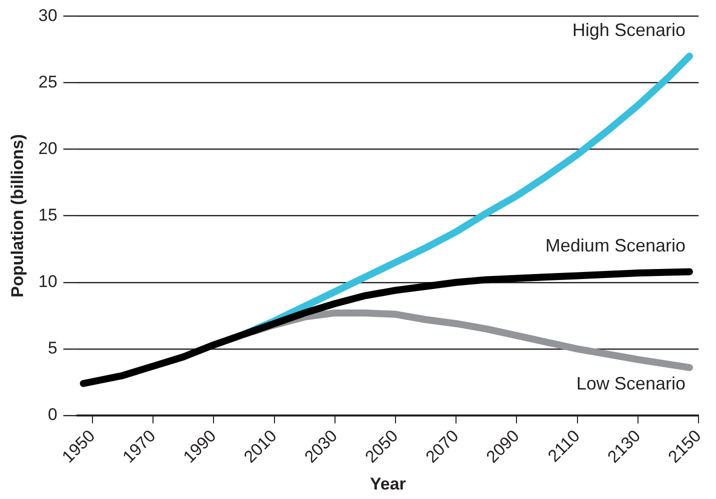 This screenshot has height=499, width=716. I want to click on y-tick-label: 0, so click(53, 414).